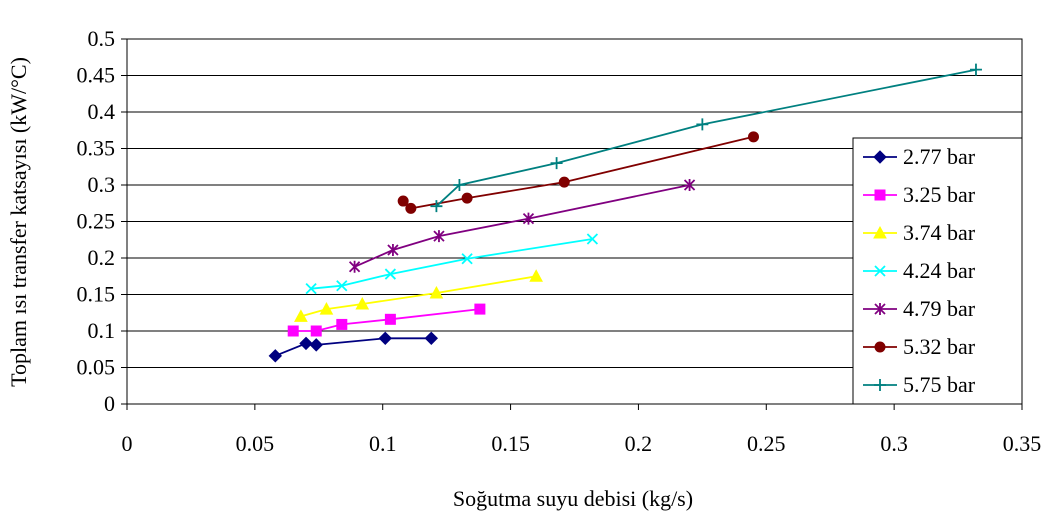  I want to click on legend-label: 5.75 bar, so click(939, 384).